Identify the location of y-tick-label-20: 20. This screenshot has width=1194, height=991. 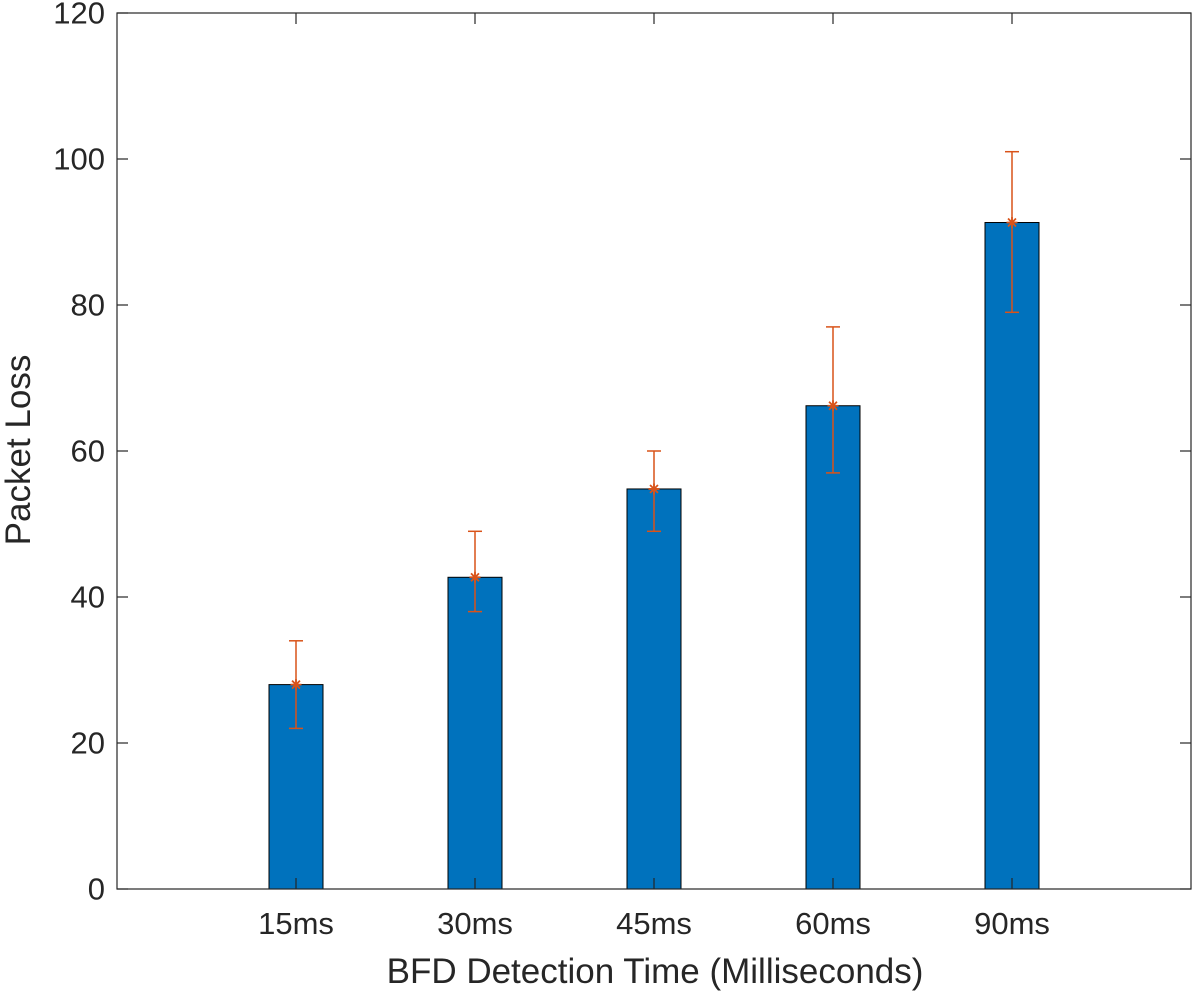
(88, 743).